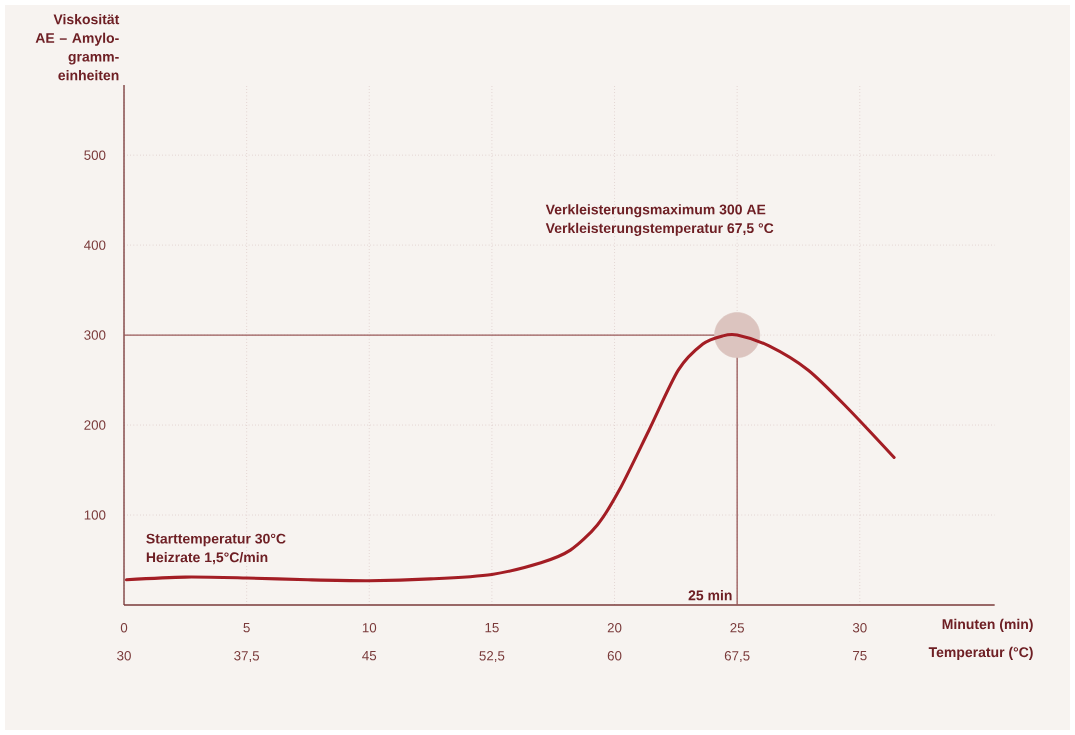  What do you see at coordinates (614, 628) in the screenshot?
I see `x-tick-label: 20` at bounding box center [614, 628].